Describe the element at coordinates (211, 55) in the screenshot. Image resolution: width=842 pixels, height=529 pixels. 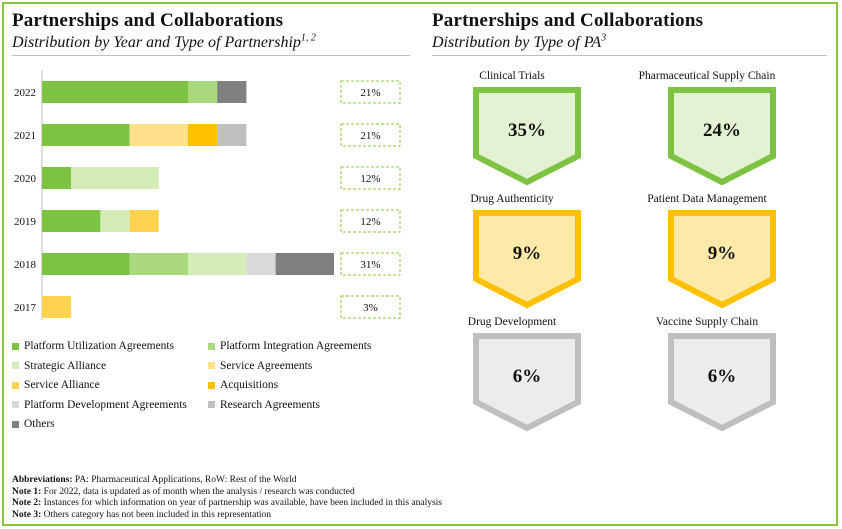
I see `left-title-rule` at that location.